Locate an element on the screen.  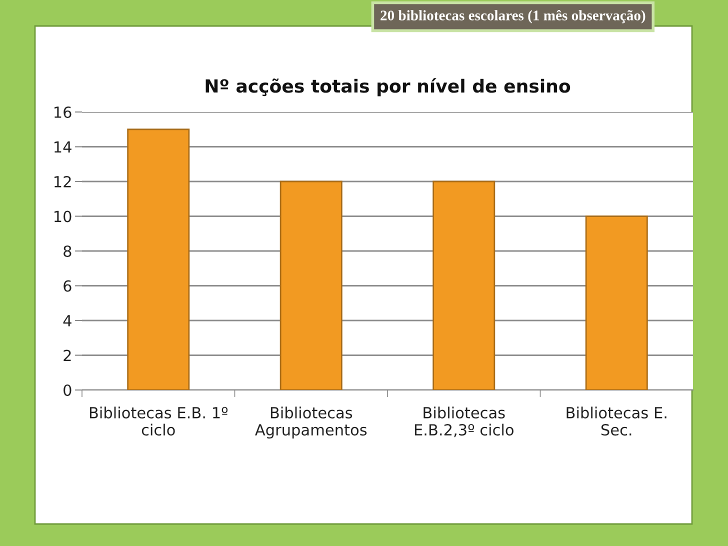
y-tick-label: 8 is located at coordinates (68, 251).